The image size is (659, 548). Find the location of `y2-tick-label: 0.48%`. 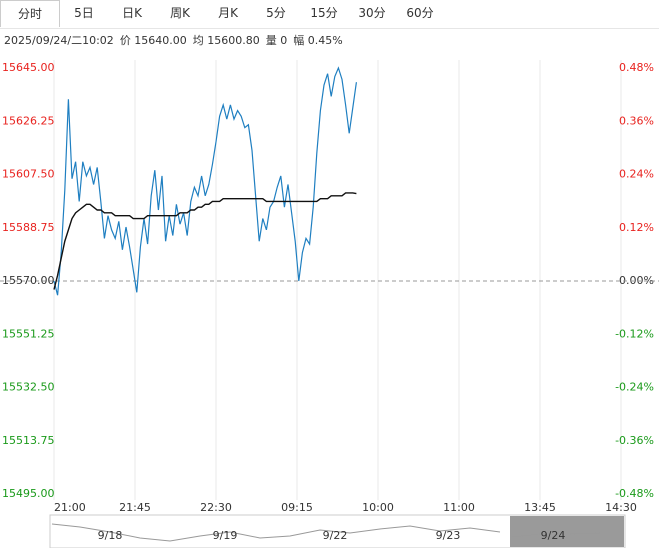

y2-tick-label: 0.48% is located at coordinates (636, 67).